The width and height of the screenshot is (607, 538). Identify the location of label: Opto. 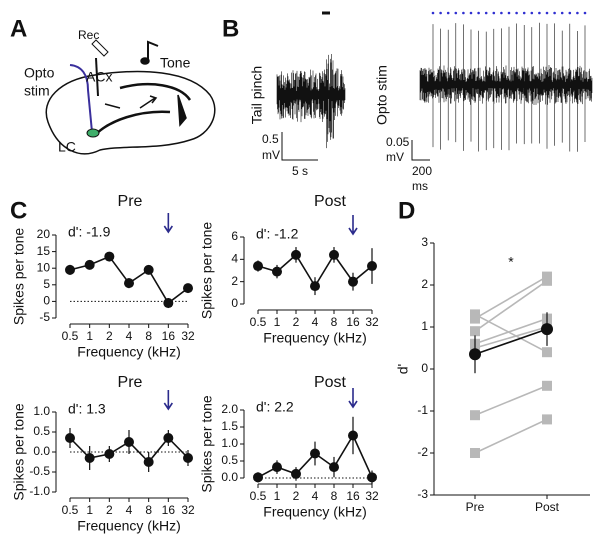
(39, 73).